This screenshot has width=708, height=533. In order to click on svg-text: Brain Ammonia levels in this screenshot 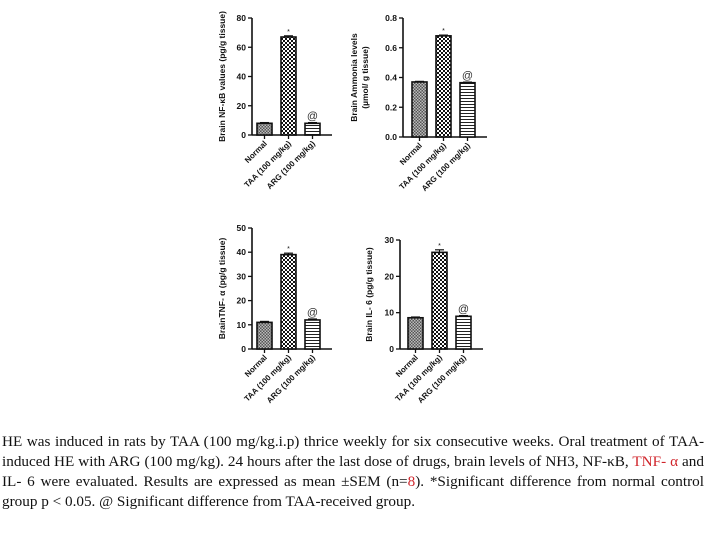, I will do `click(354, 77)`.